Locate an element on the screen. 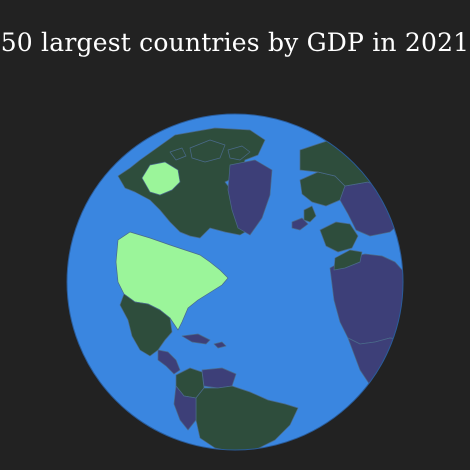 This screenshot has width=470, height=470. country-canada is located at coordinates (191, 183).